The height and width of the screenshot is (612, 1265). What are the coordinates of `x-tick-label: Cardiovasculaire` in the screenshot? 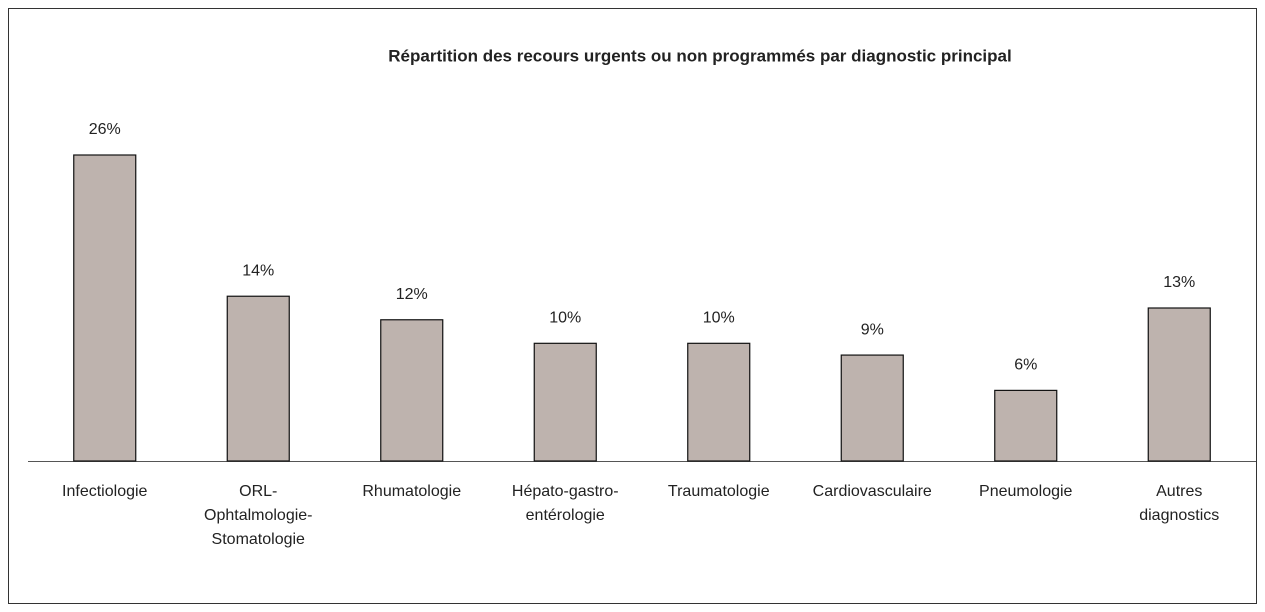 It's located at (872, 491).